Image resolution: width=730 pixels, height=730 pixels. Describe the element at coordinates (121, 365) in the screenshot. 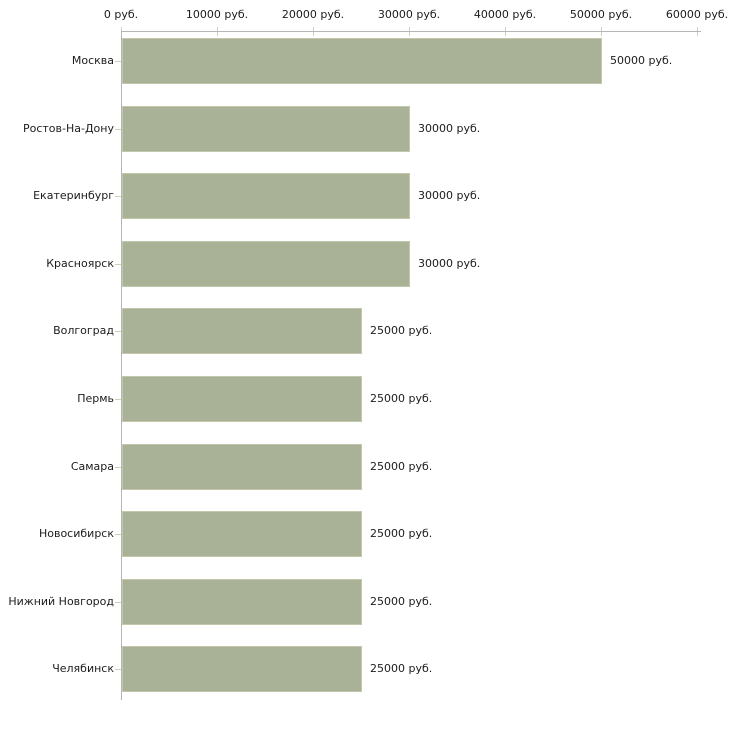

I see `y-axis-line` at that location.